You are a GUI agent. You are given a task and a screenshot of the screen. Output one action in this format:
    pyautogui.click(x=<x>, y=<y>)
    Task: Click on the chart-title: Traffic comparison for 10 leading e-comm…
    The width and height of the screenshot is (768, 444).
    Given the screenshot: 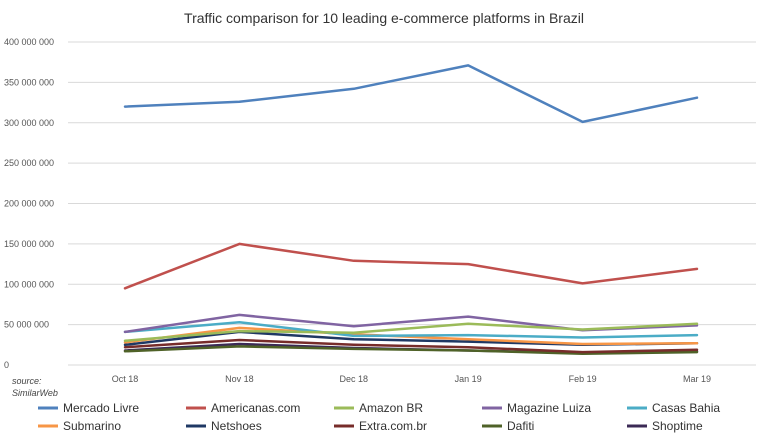 What is the action you would take?
    pyautogui.click(x=384, y=18)
    